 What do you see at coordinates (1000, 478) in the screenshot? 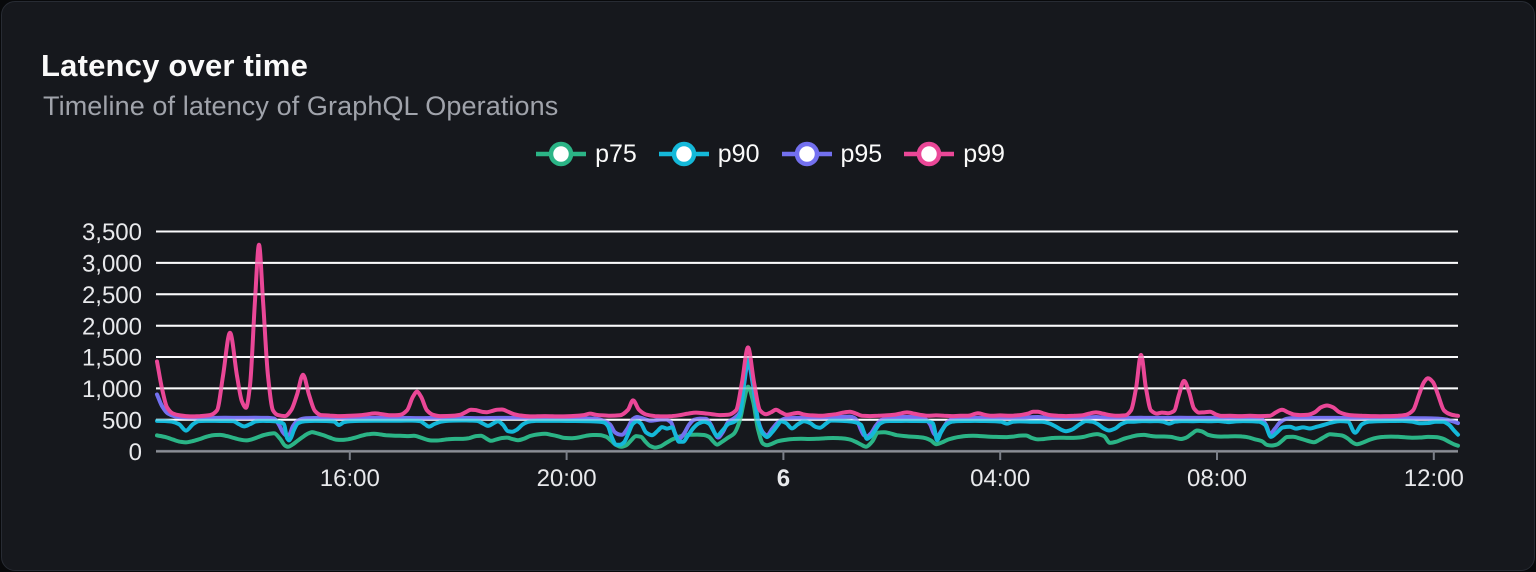
I see `svg-text: 04:00` at bounding box center [1000, 478].